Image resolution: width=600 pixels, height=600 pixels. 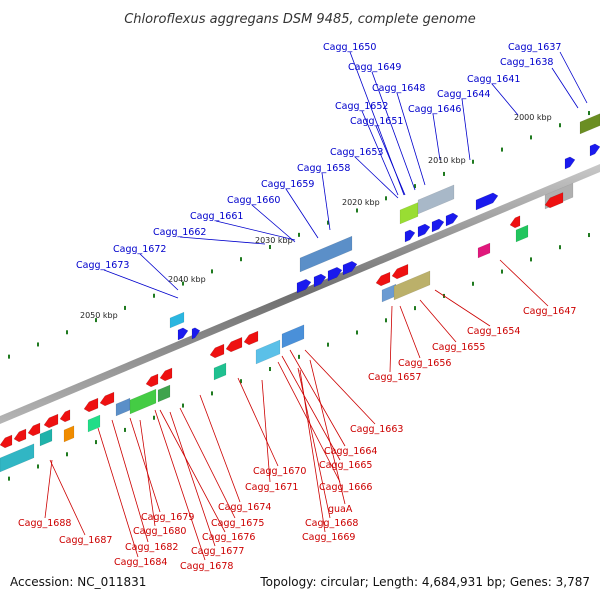 I want to click on gene-label: Cagg_1648, so click(x=398, y=88).